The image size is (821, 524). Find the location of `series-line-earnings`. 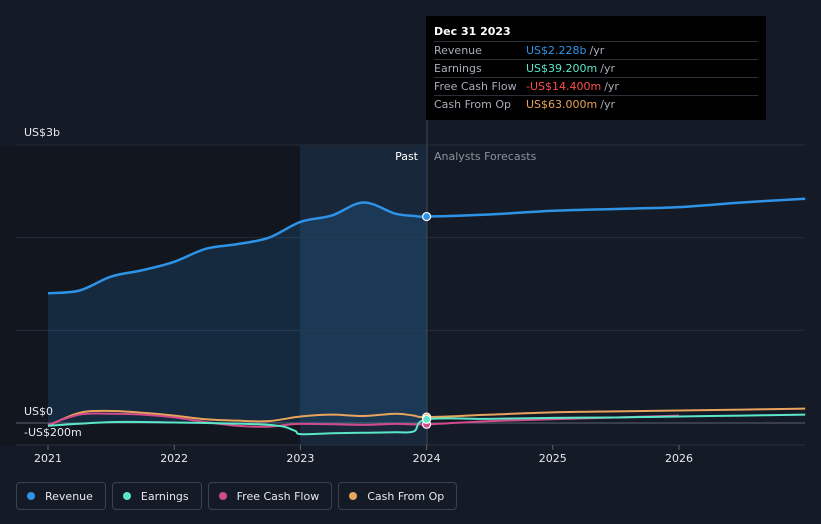

series-line-earnings is located at coordinates (426, 424).